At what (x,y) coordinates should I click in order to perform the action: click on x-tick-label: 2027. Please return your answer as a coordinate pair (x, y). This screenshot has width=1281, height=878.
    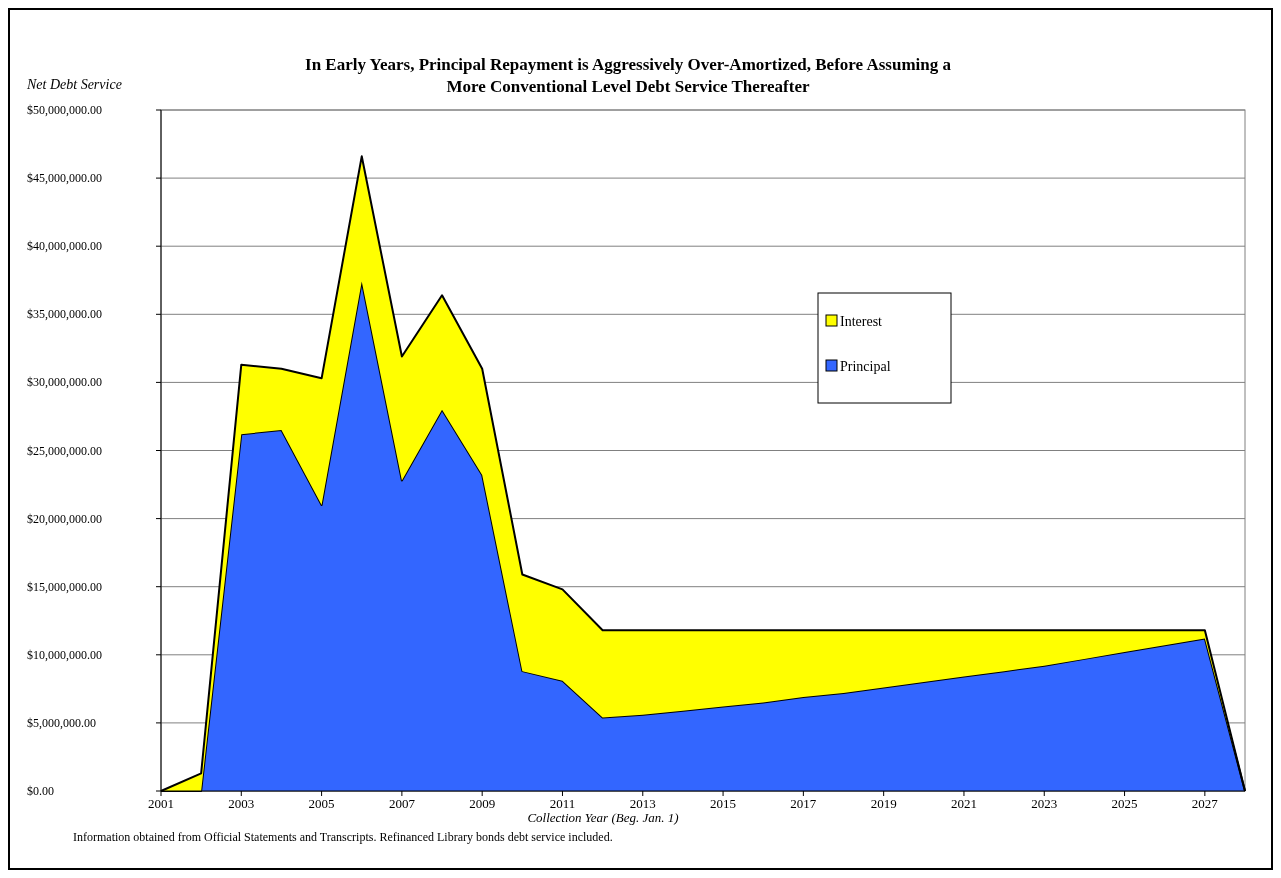
    Looking at the image, I should click on (1205, 803).